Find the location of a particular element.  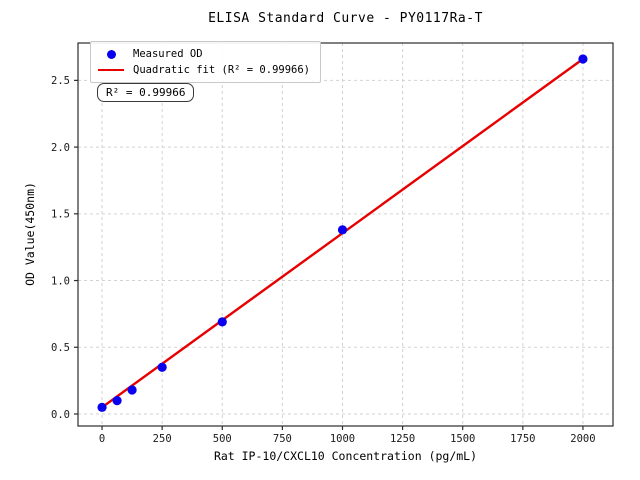

legend: Measured OD Quadratic fit (R² = 0.99966) is located at coordinates (206, 62).